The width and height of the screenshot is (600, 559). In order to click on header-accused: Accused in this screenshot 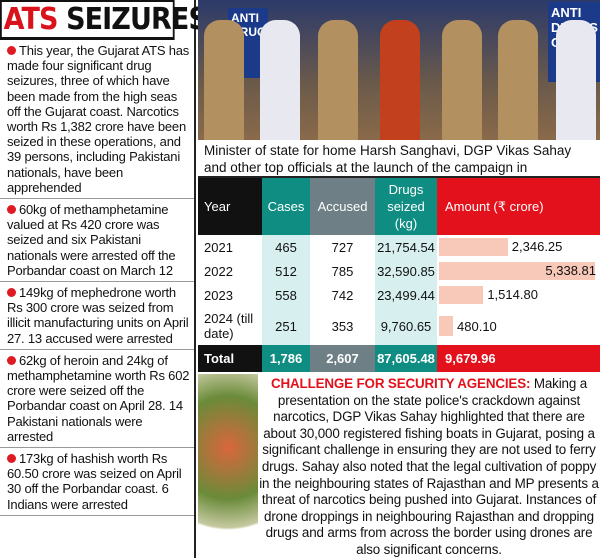, I will do `click(342, 206)`.